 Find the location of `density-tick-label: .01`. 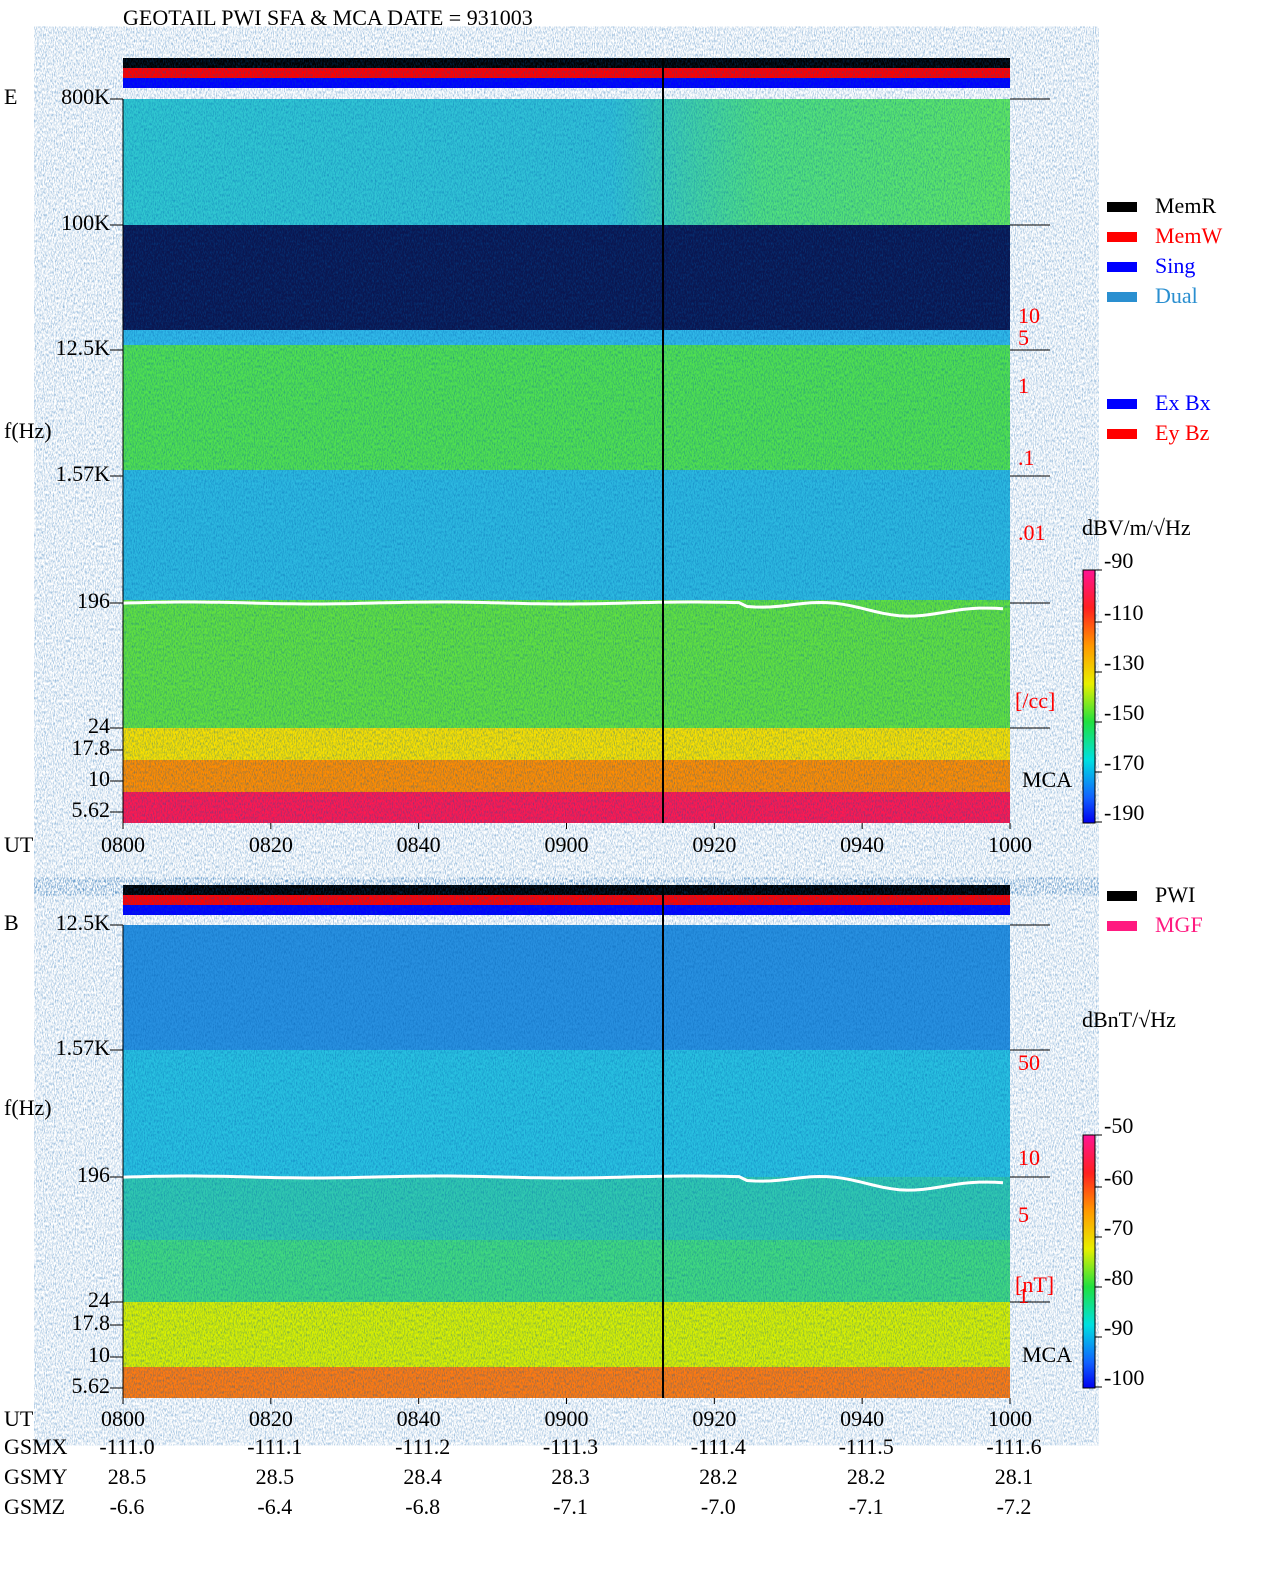

density-tick-label: .01 is located at coordinates (1032, 532).